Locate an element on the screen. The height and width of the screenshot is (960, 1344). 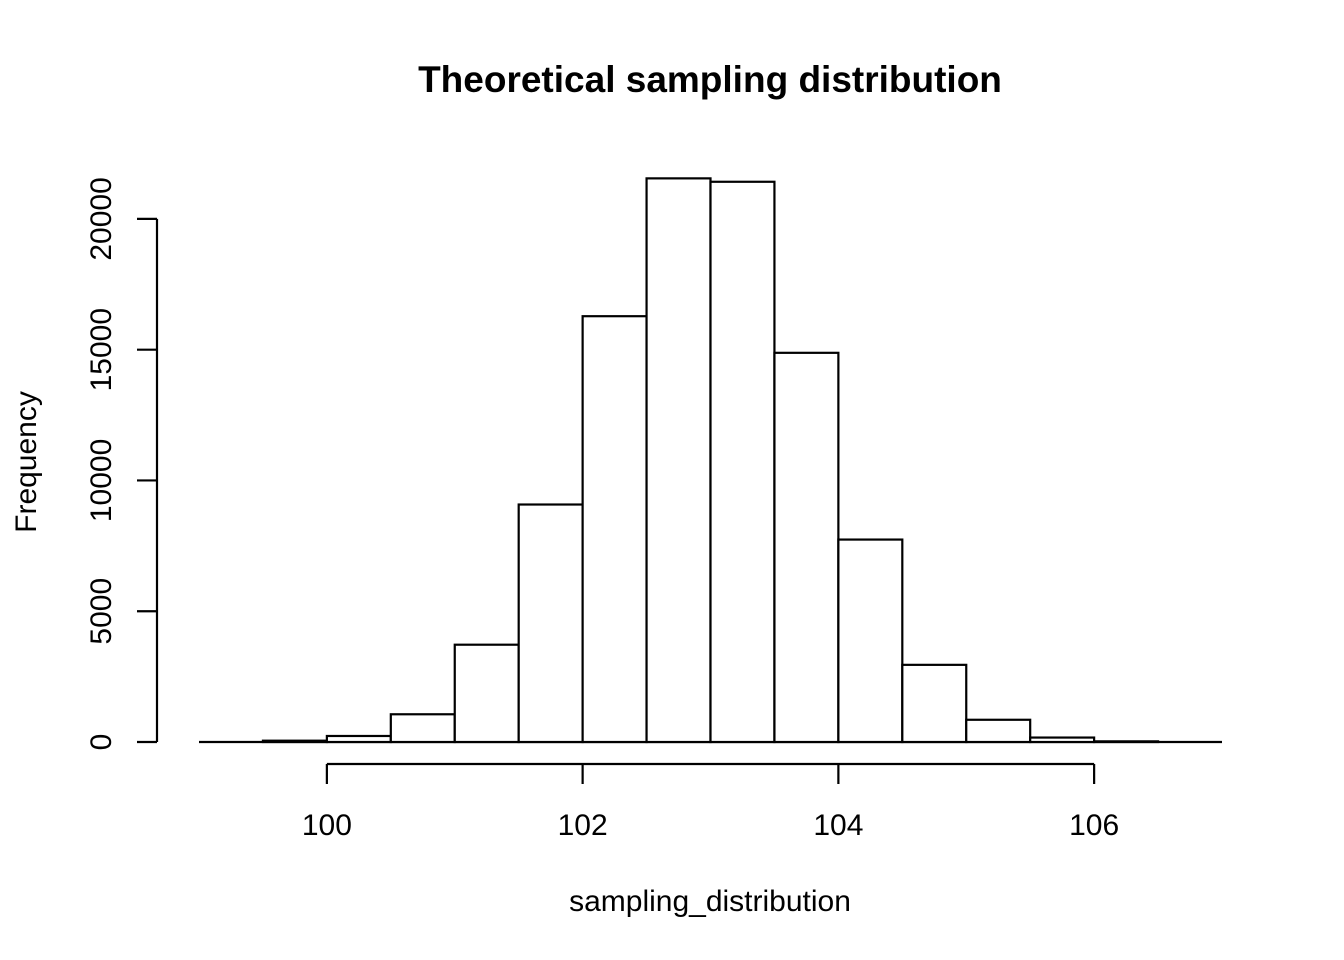
y-axis-label: Frequency is located at coordinates (26, 462).